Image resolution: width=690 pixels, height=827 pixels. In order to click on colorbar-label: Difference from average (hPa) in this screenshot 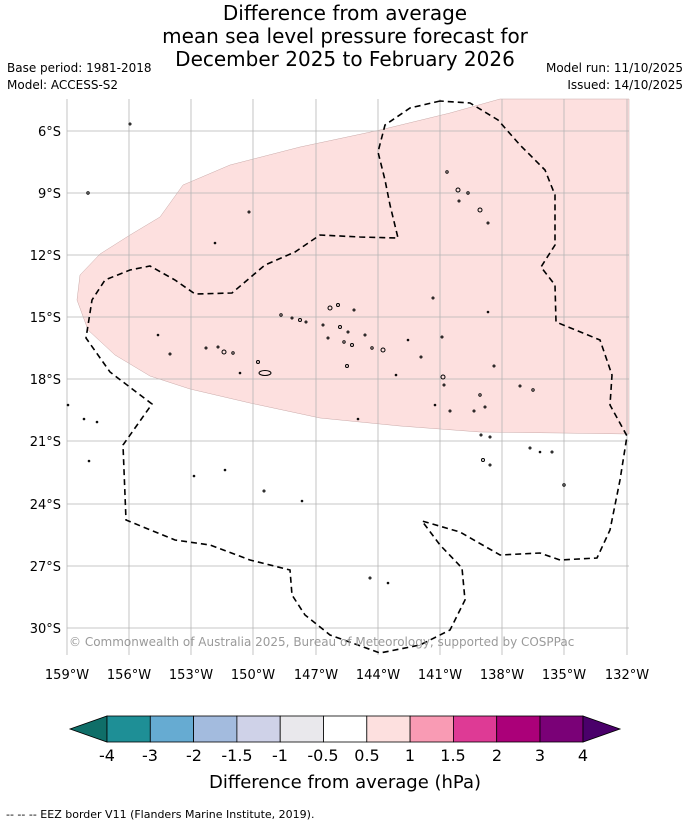, I will do `click(345, 782)`.